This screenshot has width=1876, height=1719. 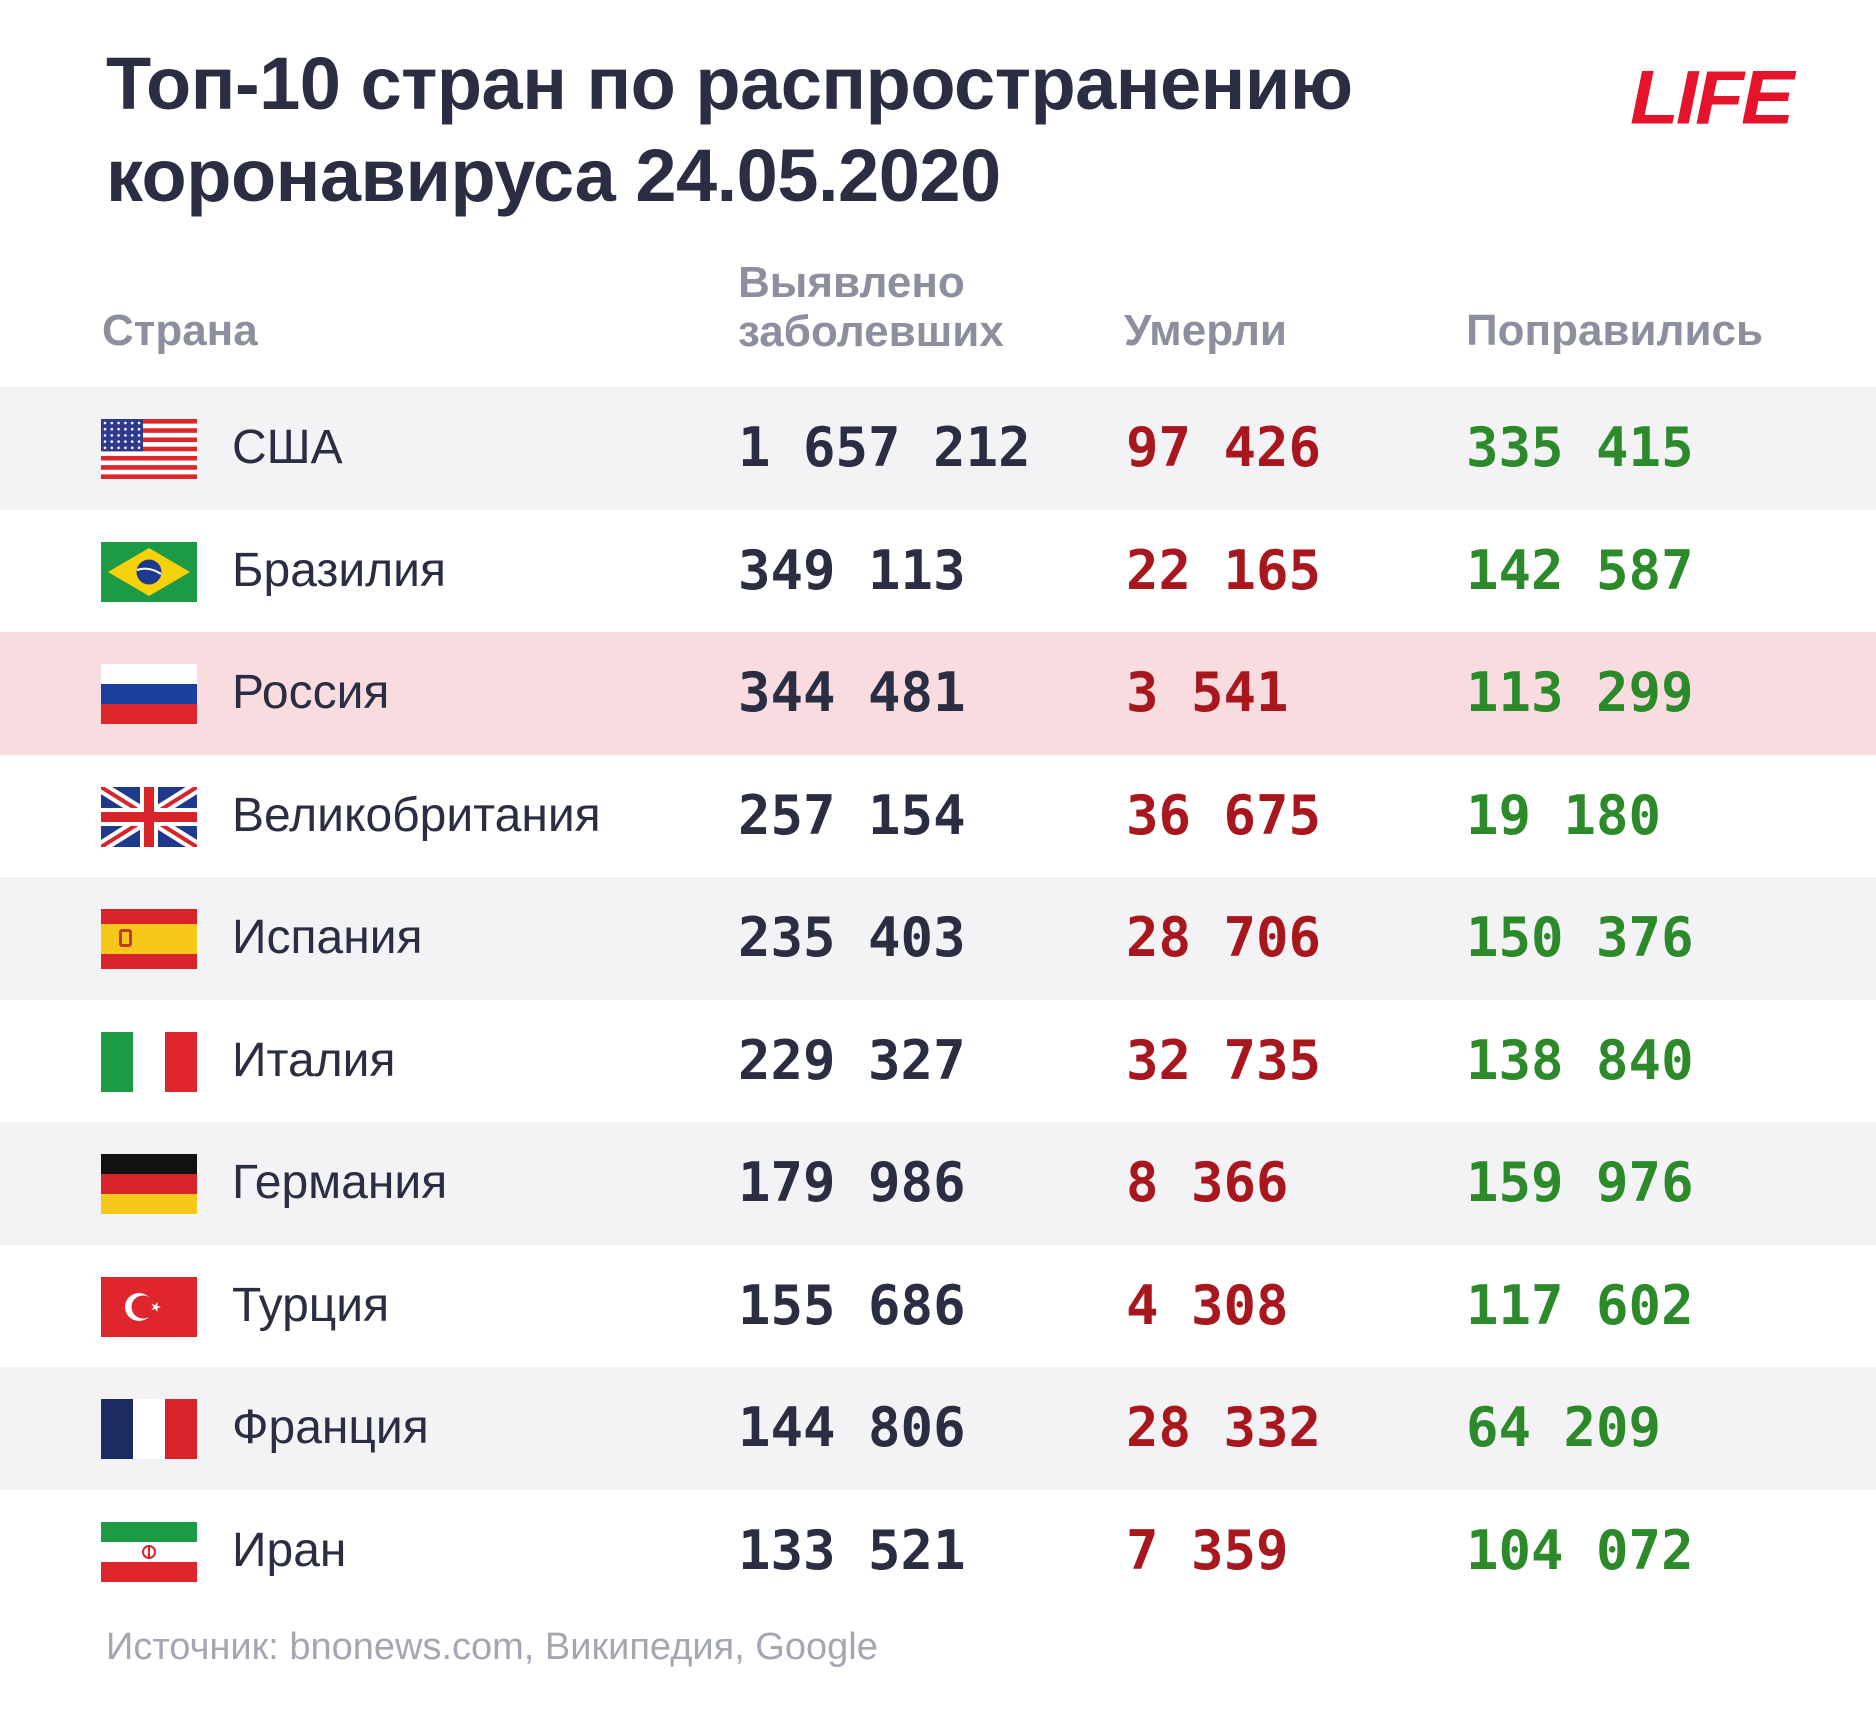 What do you see at coordinates (314, 1060) in the screenshot?
I see `country-name: Италия` at bounding box center [314, 1060].